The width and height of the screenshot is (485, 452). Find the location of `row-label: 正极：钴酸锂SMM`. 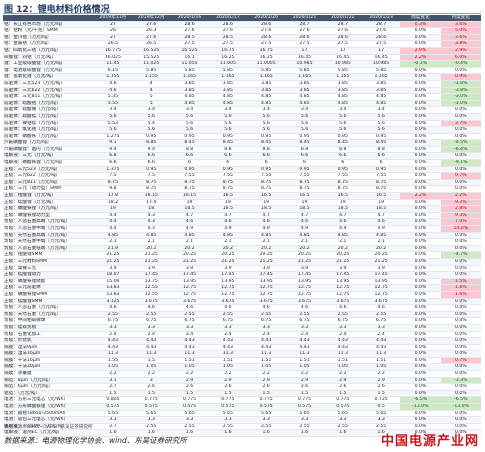

row-label: 正极：钴酸锂SMM is located at coordinates (48, 255).